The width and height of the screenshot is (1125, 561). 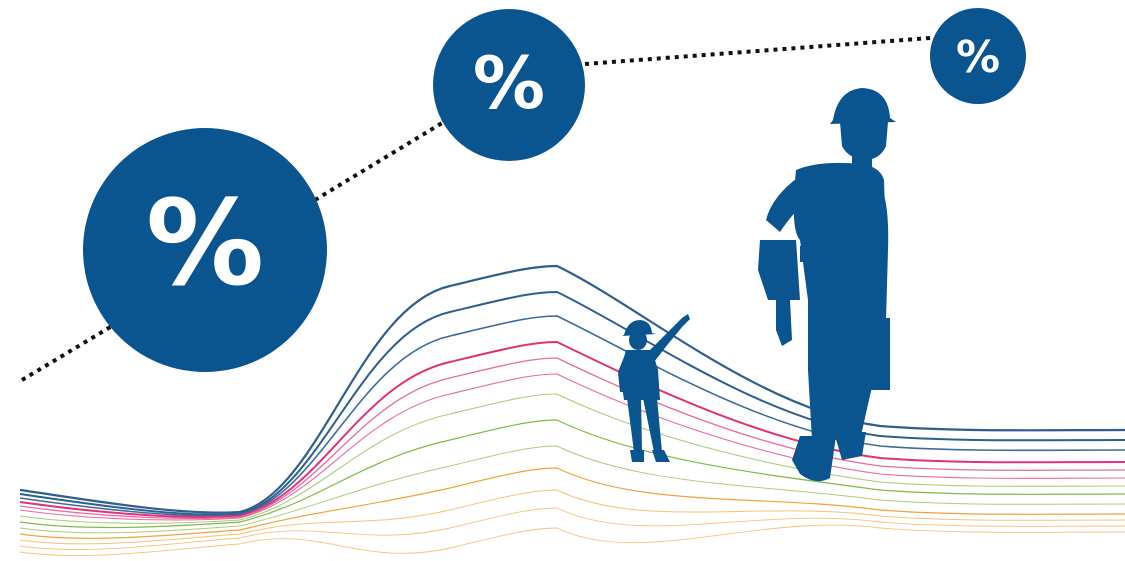 I want to click on percent-badge-medium: %, so click(x=509, y=85).